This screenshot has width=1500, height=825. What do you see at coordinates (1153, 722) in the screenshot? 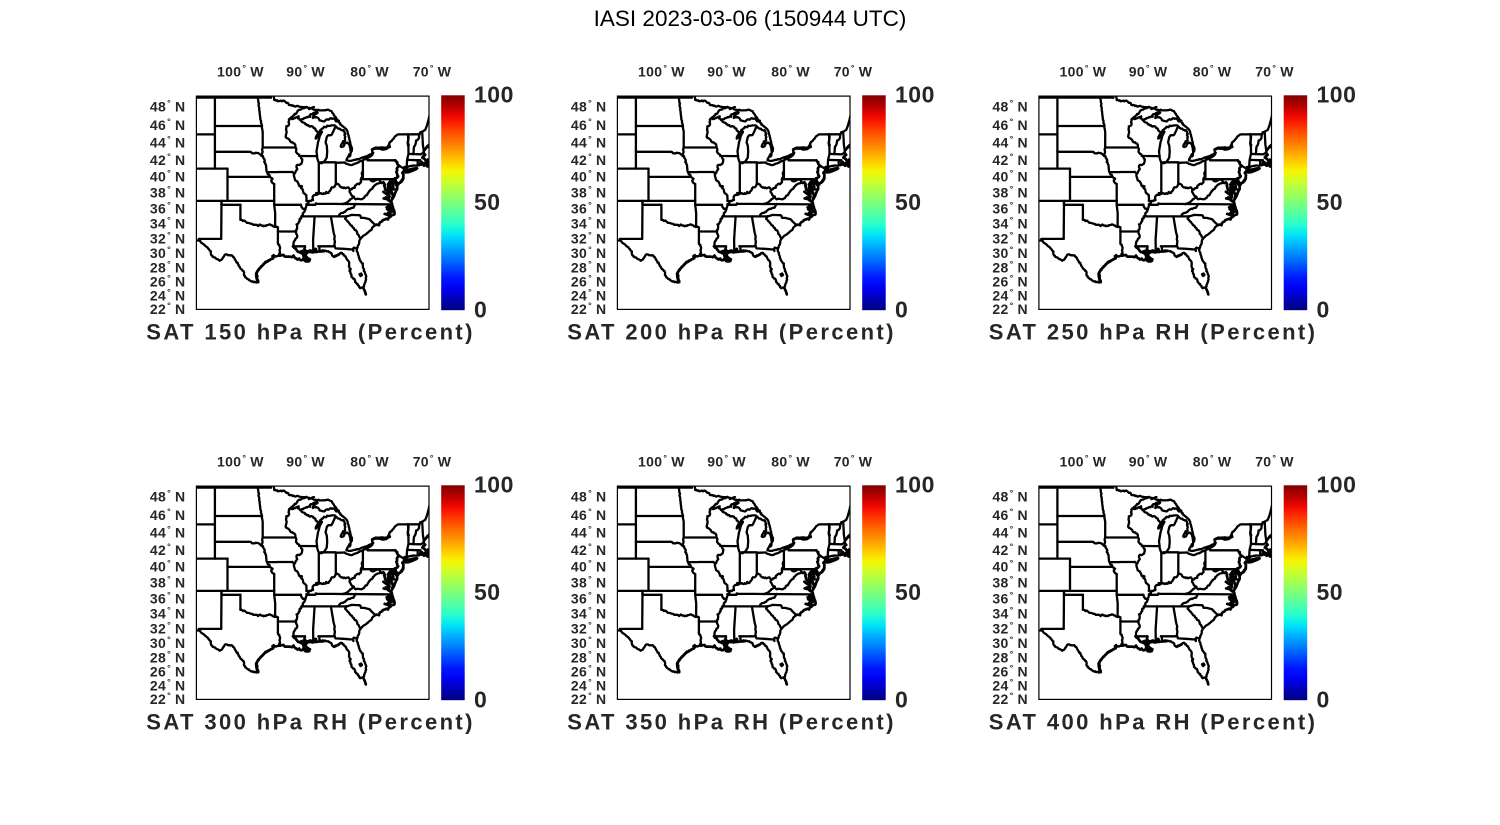
I see `svg-text: SAT 400 hPa RH (Percent)` at bounding box center [1153, 722].